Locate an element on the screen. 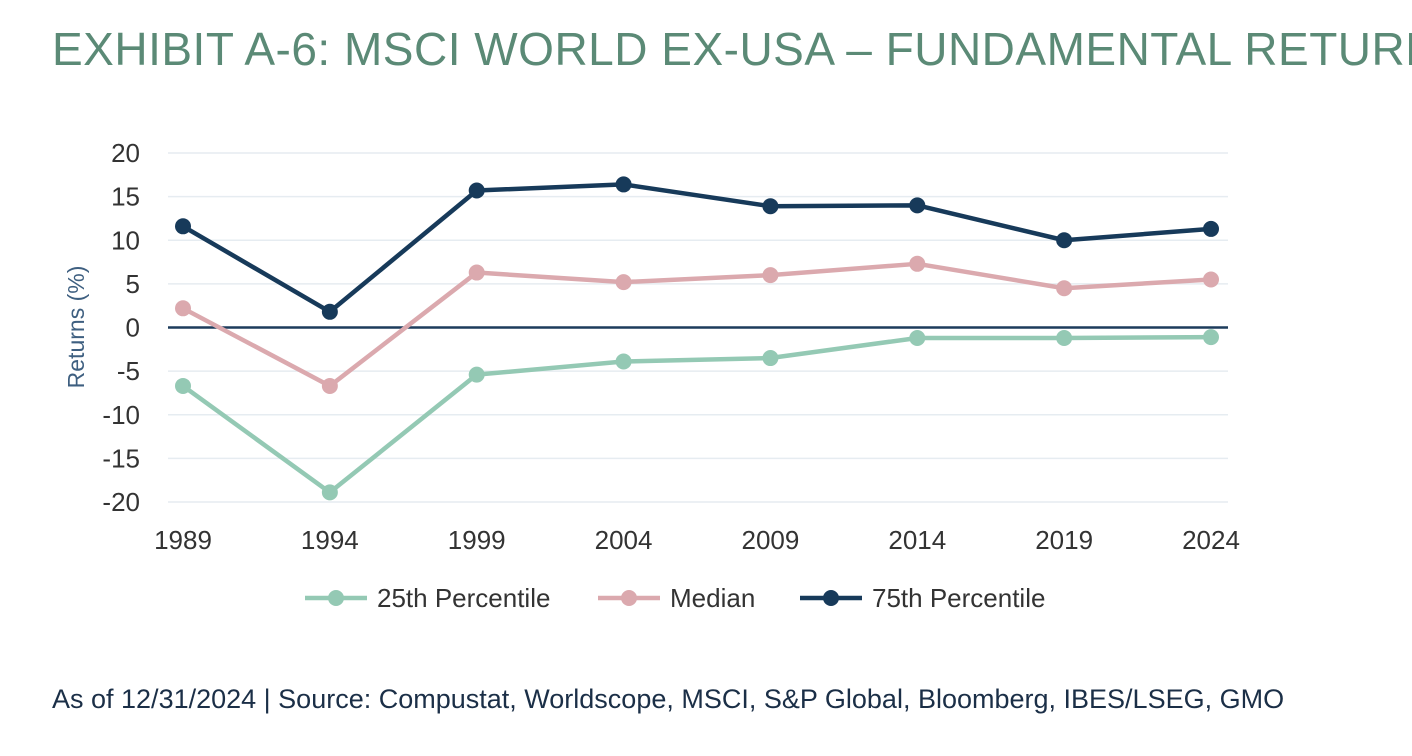  x-tick-label: 2014 is located at coordinates (917, 540).